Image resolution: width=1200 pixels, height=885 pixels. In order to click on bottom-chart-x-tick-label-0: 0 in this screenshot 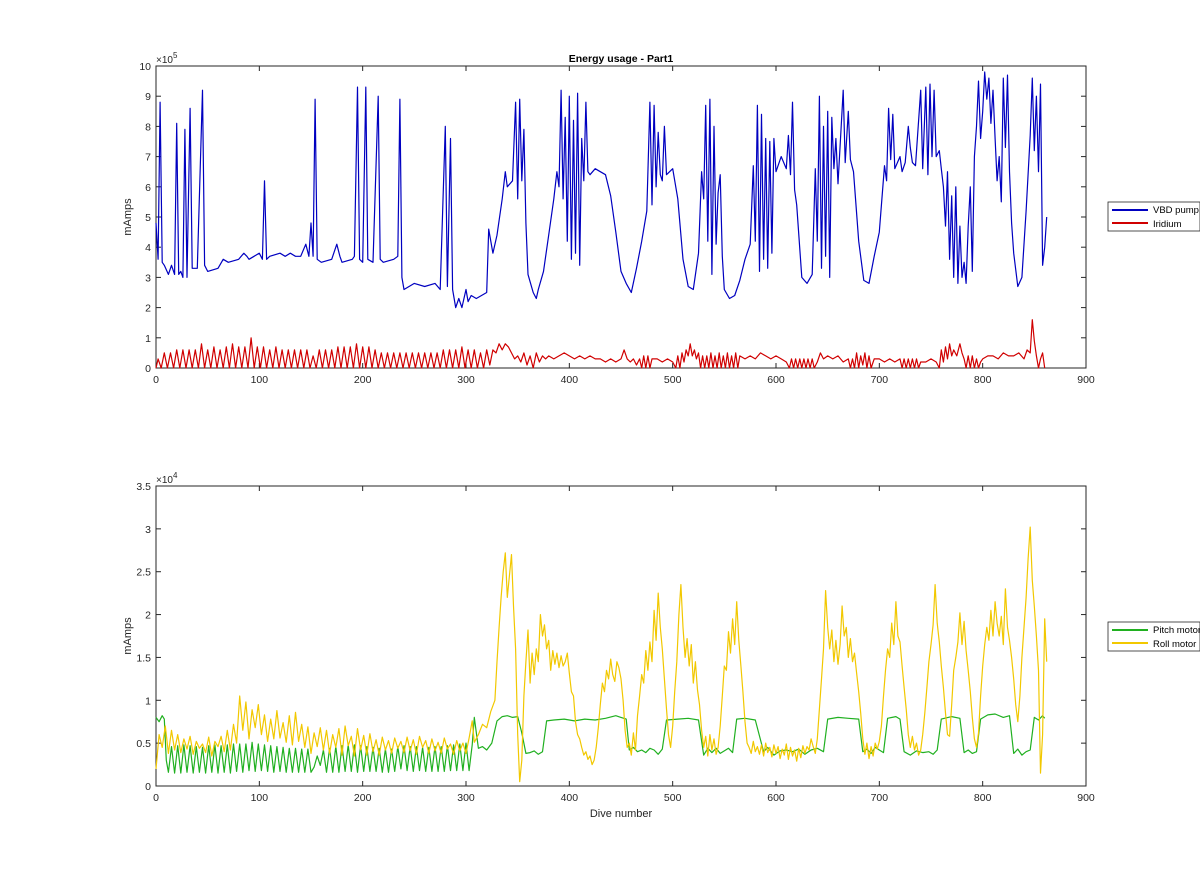, I will do `click(156, 798)`.